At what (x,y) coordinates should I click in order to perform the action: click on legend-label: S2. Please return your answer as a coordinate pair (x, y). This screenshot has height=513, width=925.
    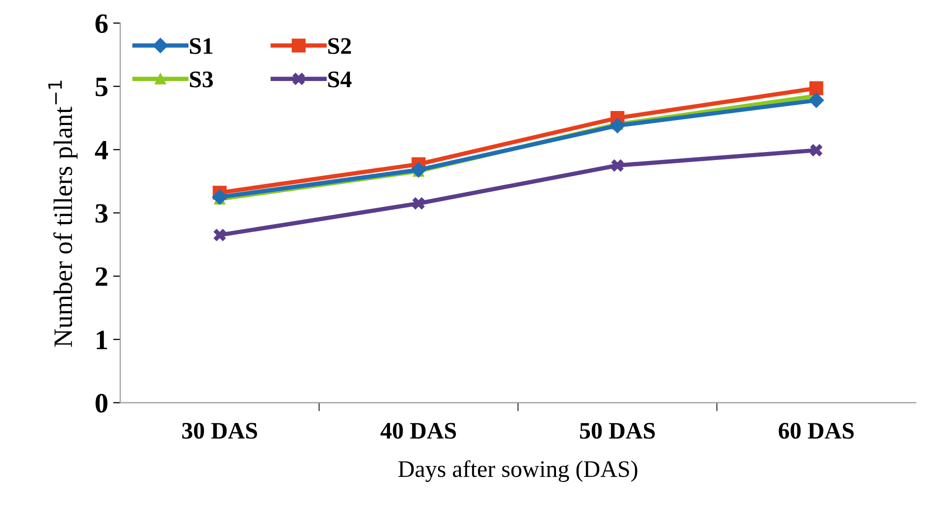
    Looking at the image, I should click on (339, 46).